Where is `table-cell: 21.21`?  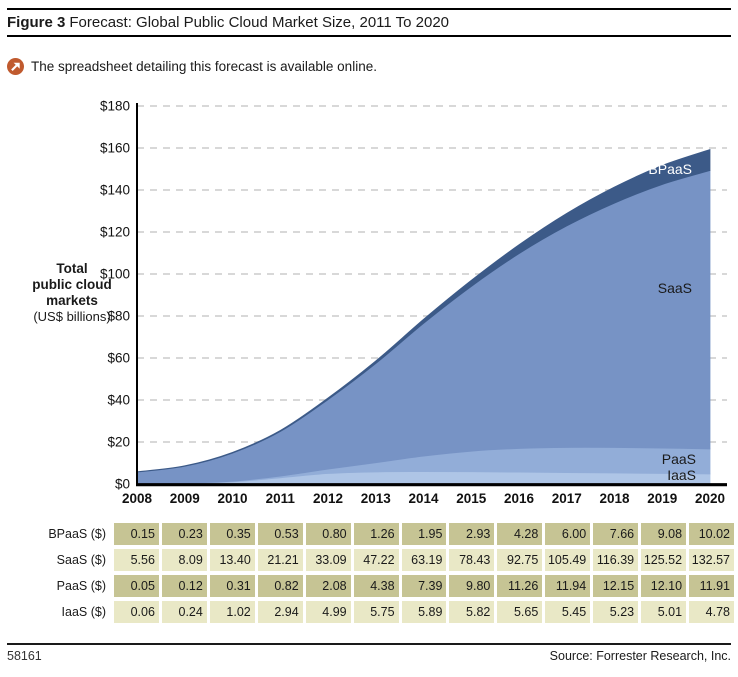
table-cell: 21.21 is located at coordinates (280, 560).